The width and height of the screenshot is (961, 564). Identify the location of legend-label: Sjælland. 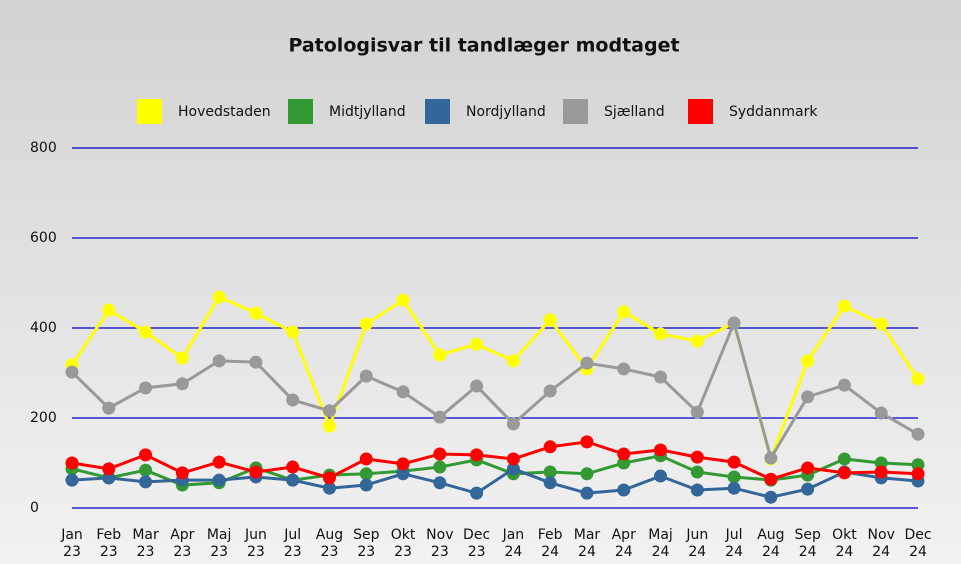
(634, 112).